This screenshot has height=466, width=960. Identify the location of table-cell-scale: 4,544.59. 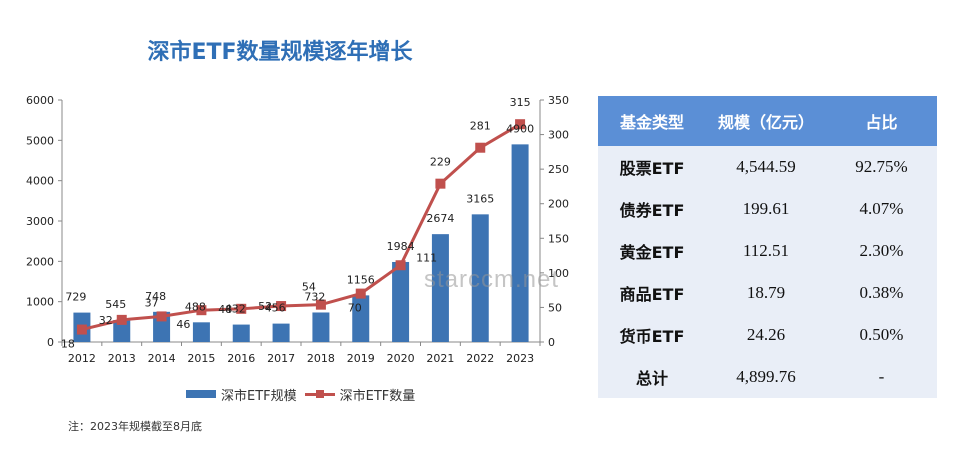
(766, 166).